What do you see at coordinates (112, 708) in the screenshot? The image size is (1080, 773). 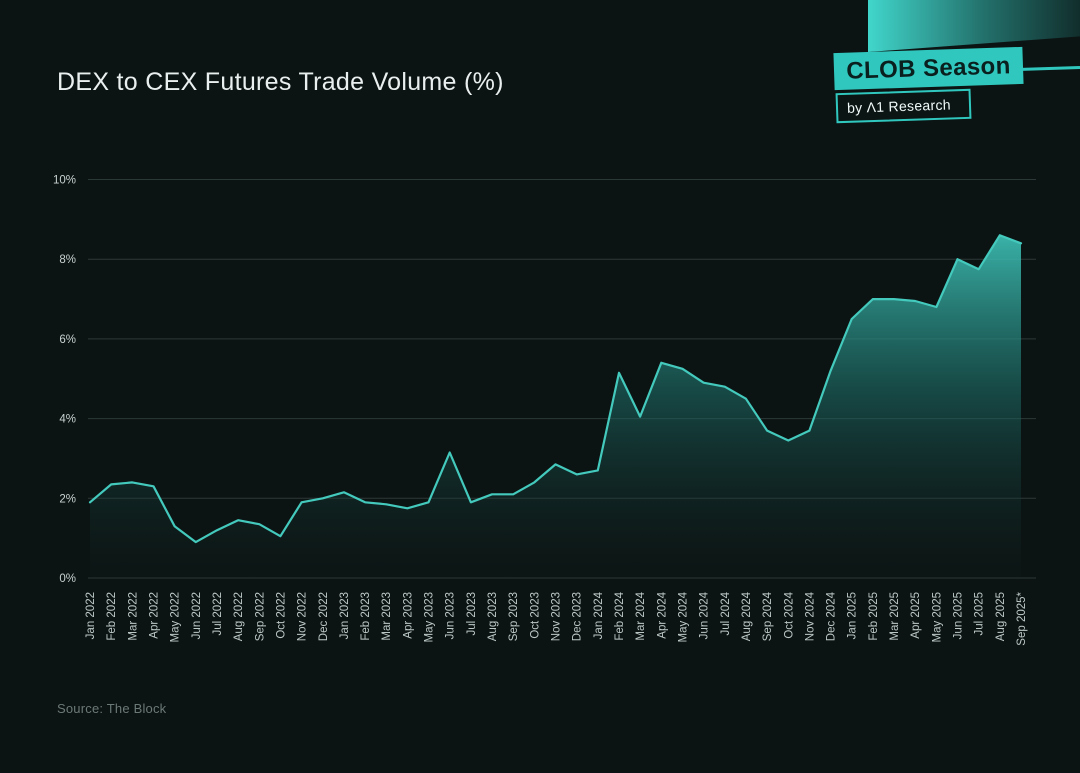 I see `source-note: Source: The Block` at bounding box center [112, 708].